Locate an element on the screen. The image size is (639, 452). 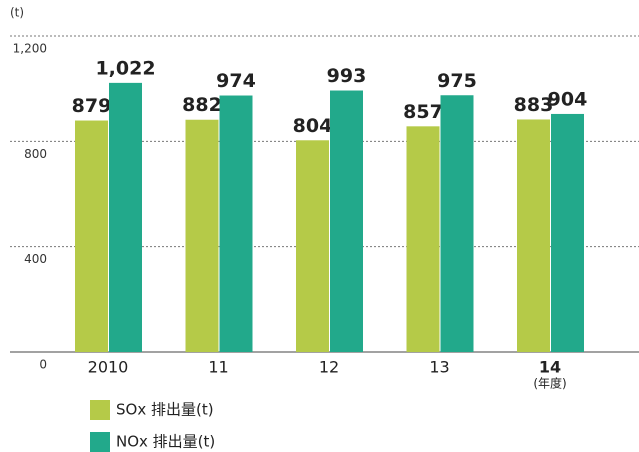
y-tick-label: 0 is located at coordinates (43, 365).